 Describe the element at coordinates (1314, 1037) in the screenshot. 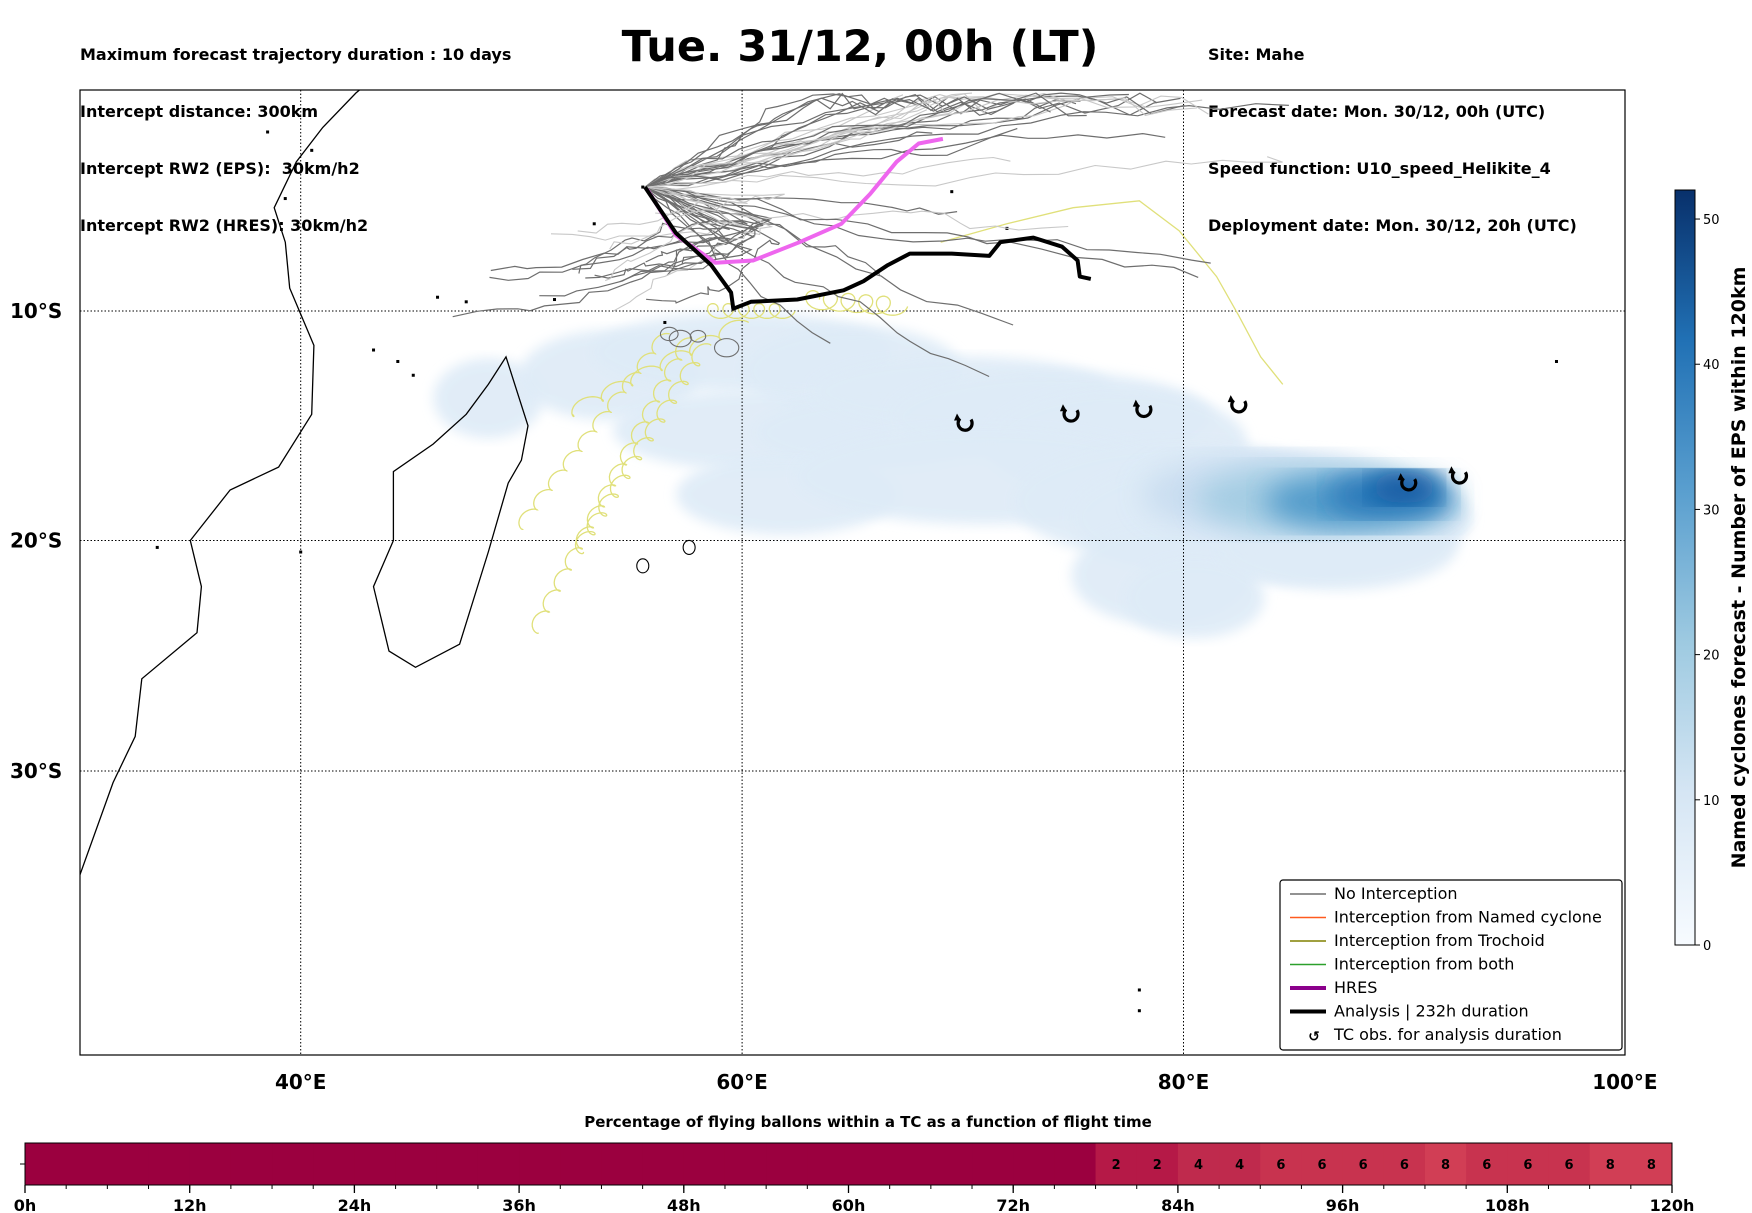

I see `legend-marker: ↺` at that location.